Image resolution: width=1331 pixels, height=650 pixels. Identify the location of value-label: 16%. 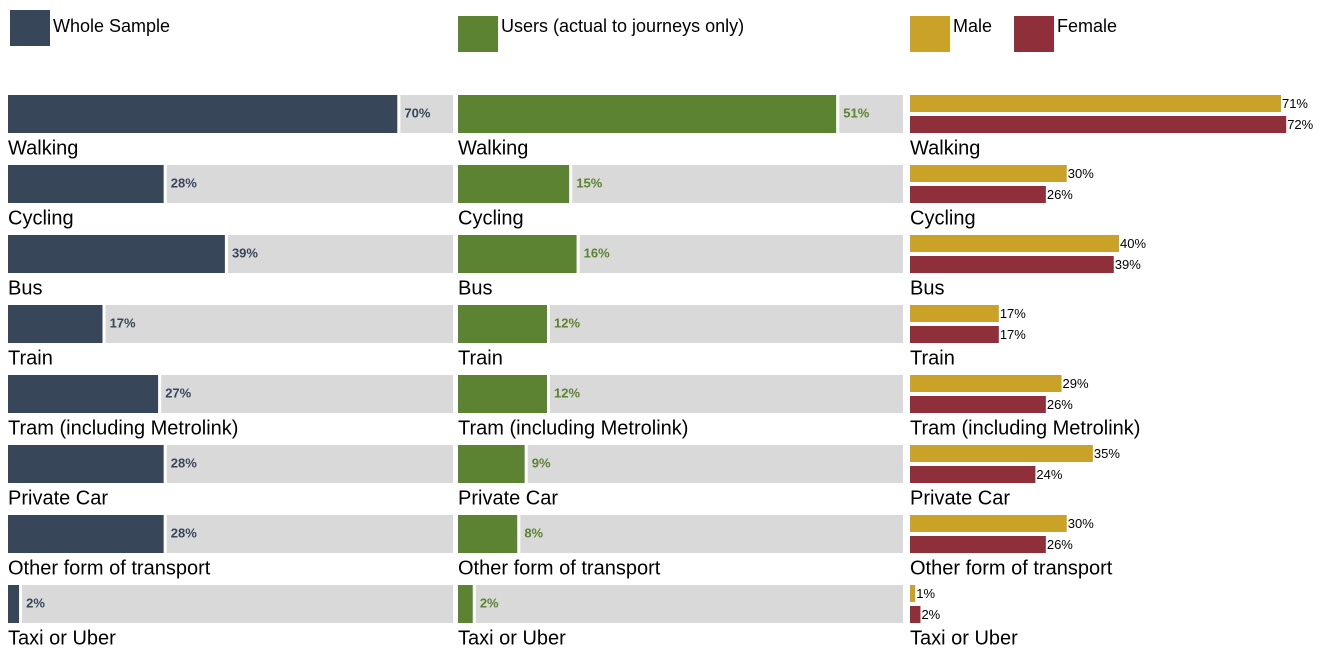
(597, 252).